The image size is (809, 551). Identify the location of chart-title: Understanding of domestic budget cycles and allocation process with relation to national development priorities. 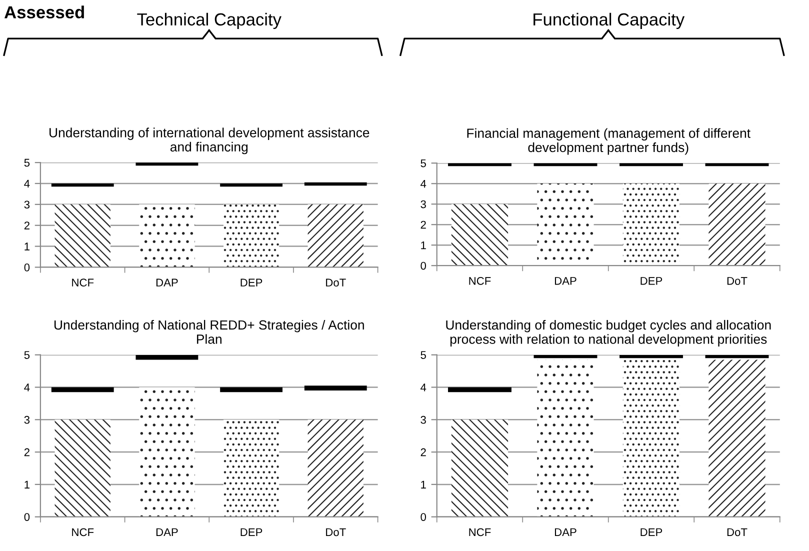
(608, 333).